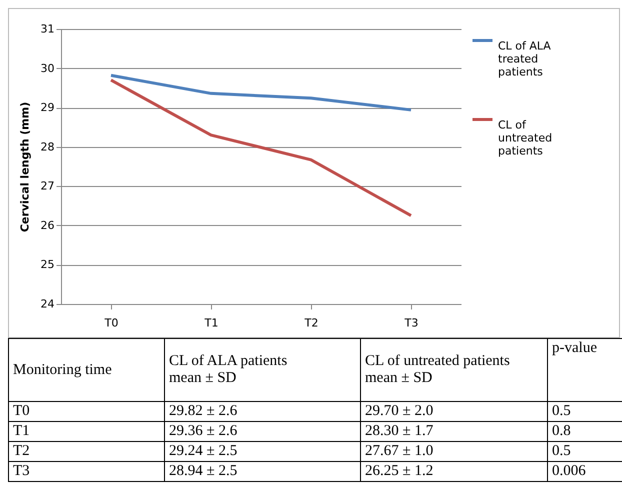  I want to click on text: 29.24 ± 2.5, so click(262, 452).